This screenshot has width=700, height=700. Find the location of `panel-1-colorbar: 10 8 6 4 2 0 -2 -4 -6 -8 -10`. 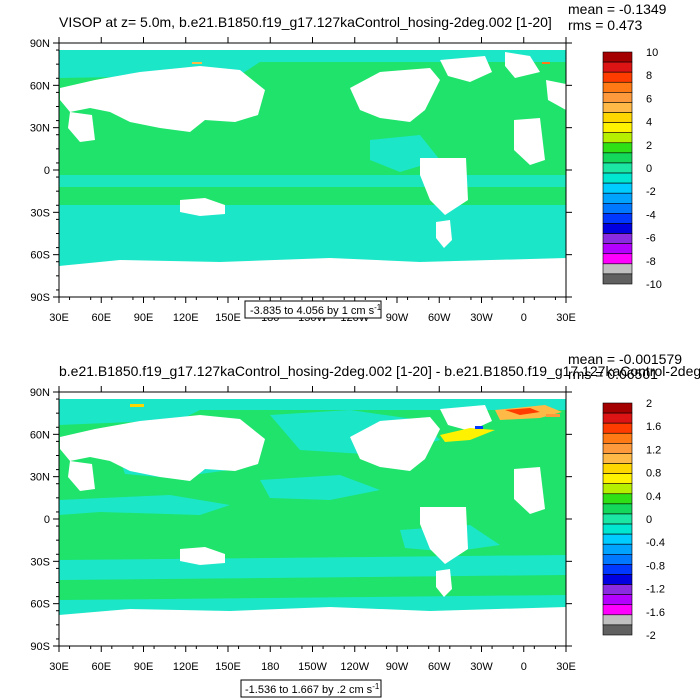

panel-1-colorbar: 10 8 6 4 2 0 -2 -4 -6 -8 -10 is located at coordinates (632, 169).